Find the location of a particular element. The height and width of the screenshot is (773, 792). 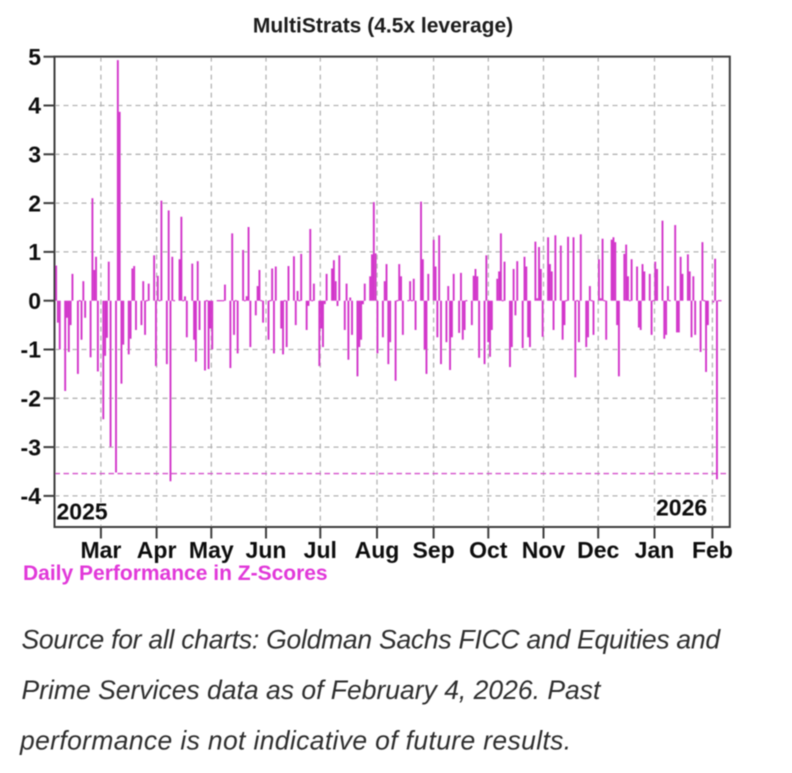

svg-text: Mar is located at coordinates (100, 550).